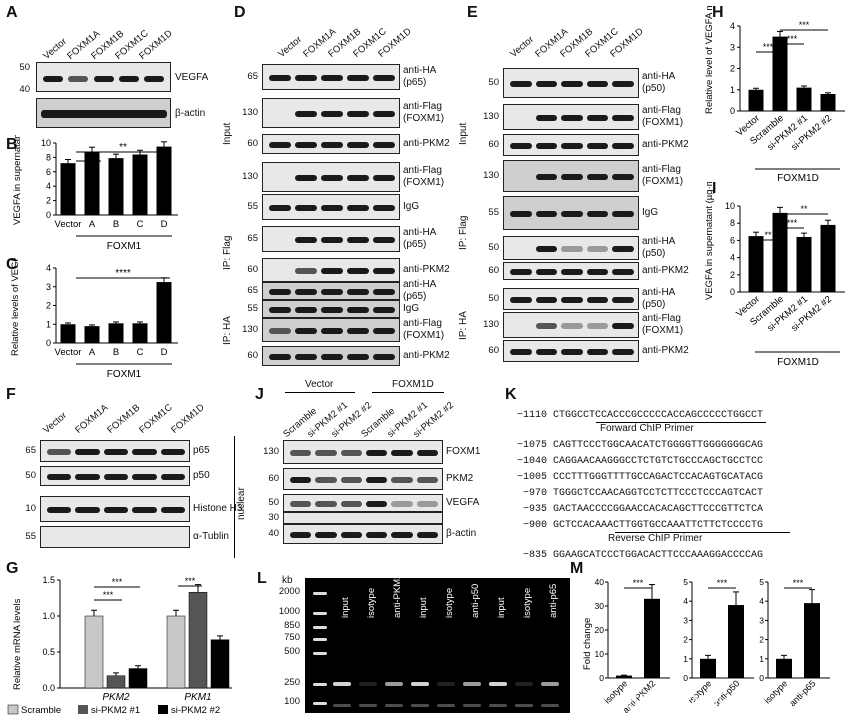 The image size is (850, 720). What do you see at coordinates (30, 508) in the screenshot?
I see `mw-marker: 10` at bounding box center [30, 508].